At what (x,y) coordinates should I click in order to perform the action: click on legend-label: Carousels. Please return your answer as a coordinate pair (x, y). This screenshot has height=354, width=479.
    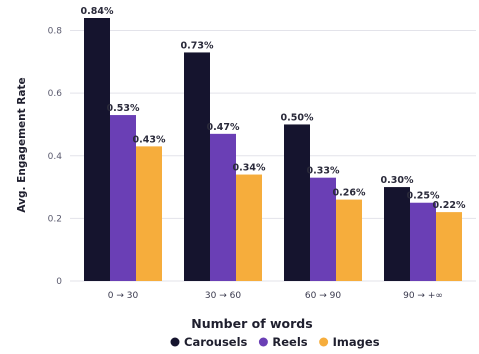
    Looking at the image, I should click on (216, 342).